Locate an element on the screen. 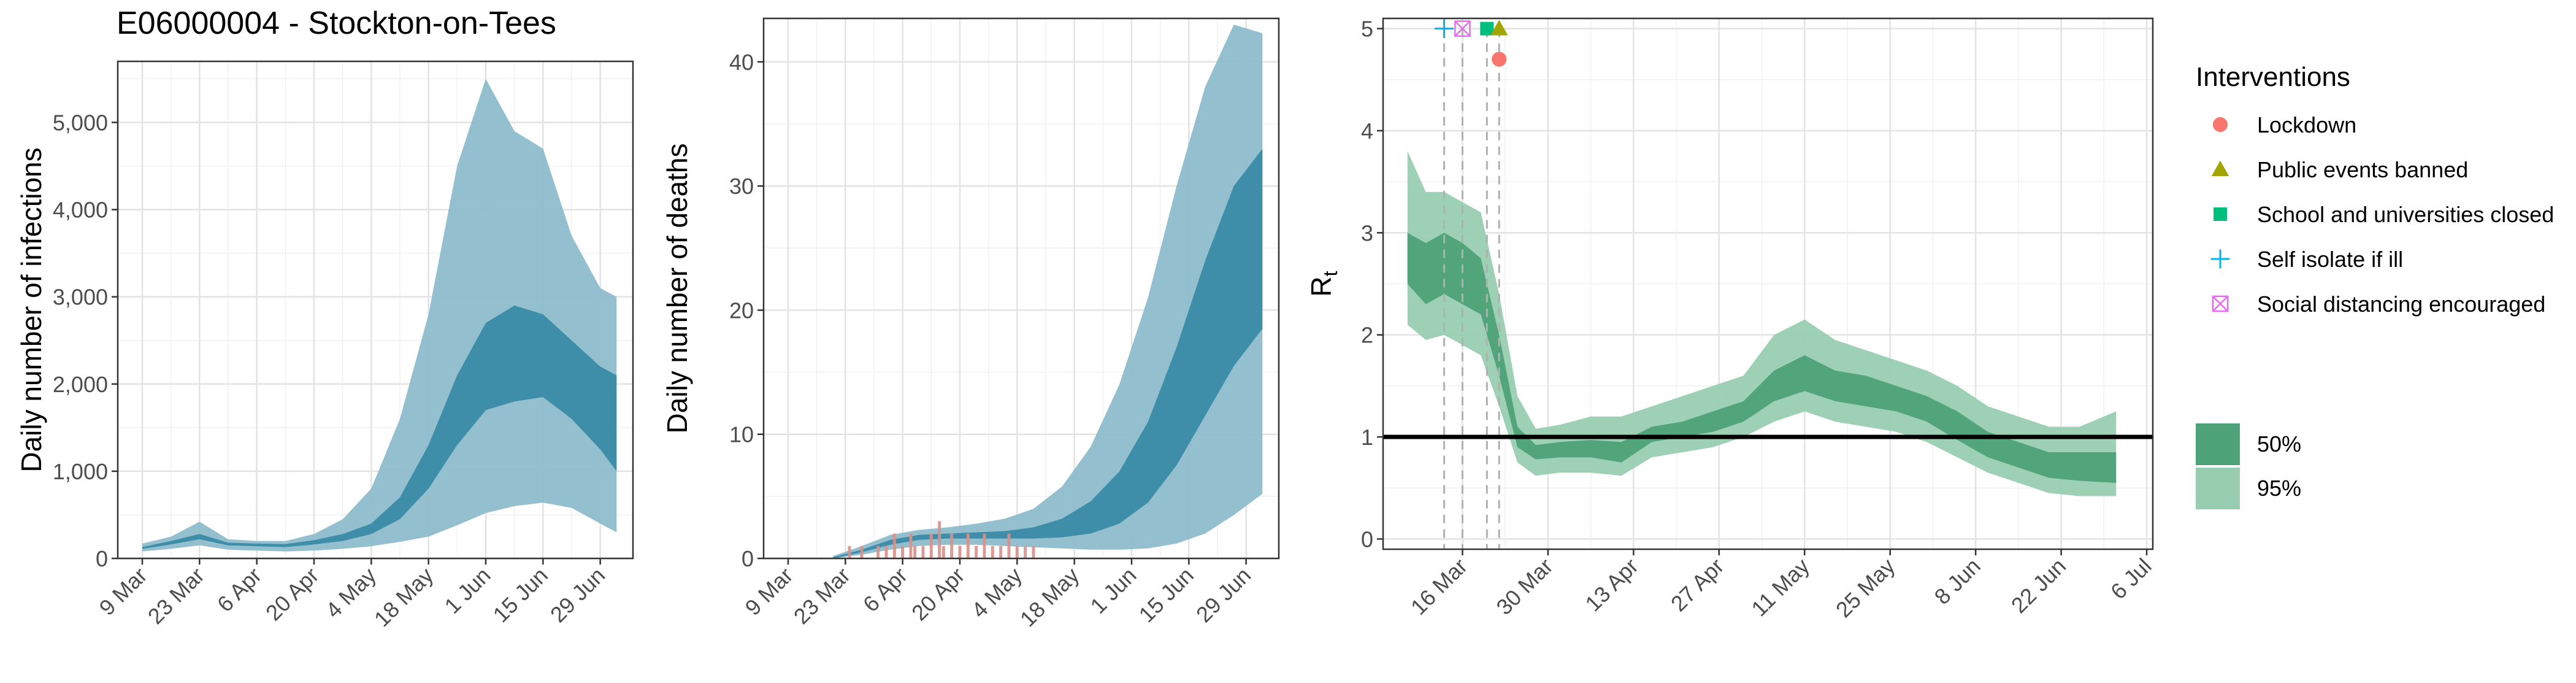  y-tick-label: 5 is located at coordinates (1367, 29).